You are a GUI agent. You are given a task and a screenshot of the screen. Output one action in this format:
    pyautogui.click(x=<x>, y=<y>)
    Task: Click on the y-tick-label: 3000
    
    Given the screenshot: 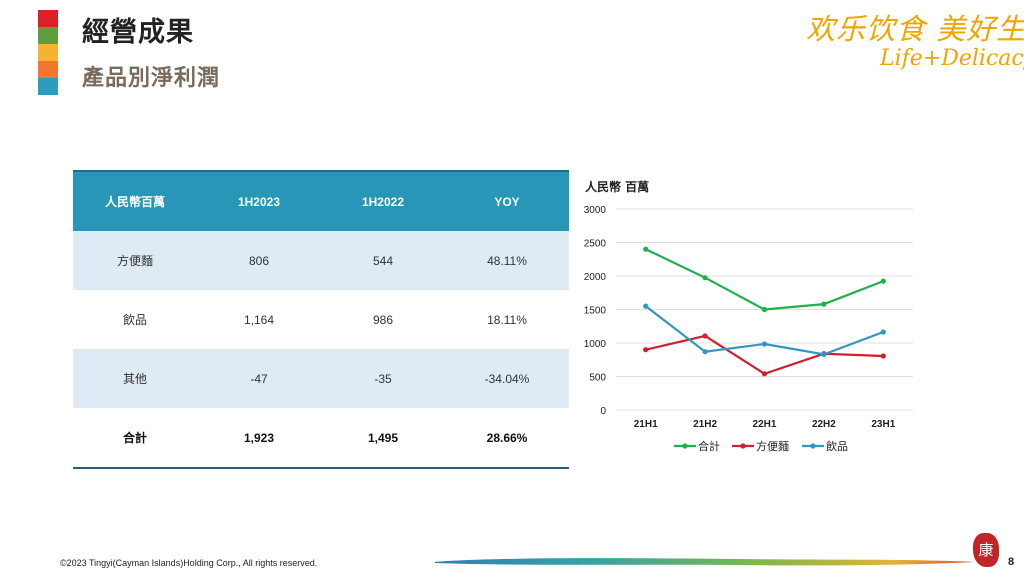 What is the action you would take?
    pyautogui.click(x=595, y=210)
    